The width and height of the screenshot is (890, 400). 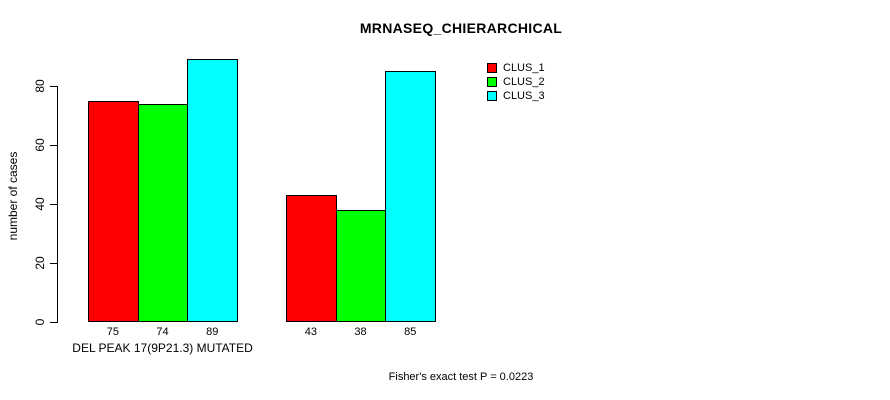 I want to click on x-category-label: DEL PEAK 17(9P21.3) MUTATED, so click(x=162, y=348).